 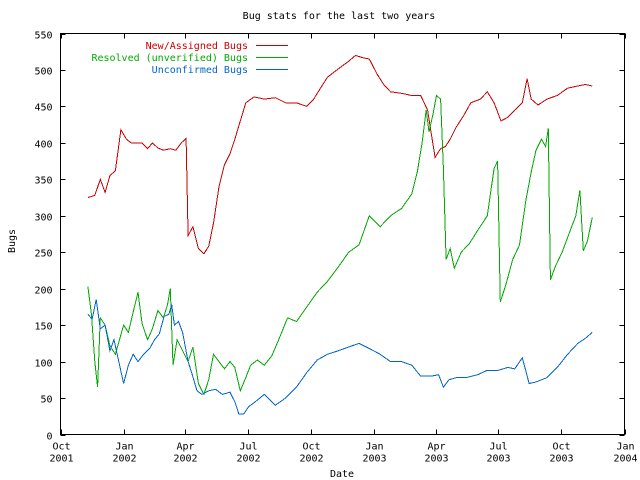 What do you see at coordinates (169, 58) in the screenshot?
I see `legend-label-2: Resolved (unverified) Bugs` at bounding box center [169, 58].